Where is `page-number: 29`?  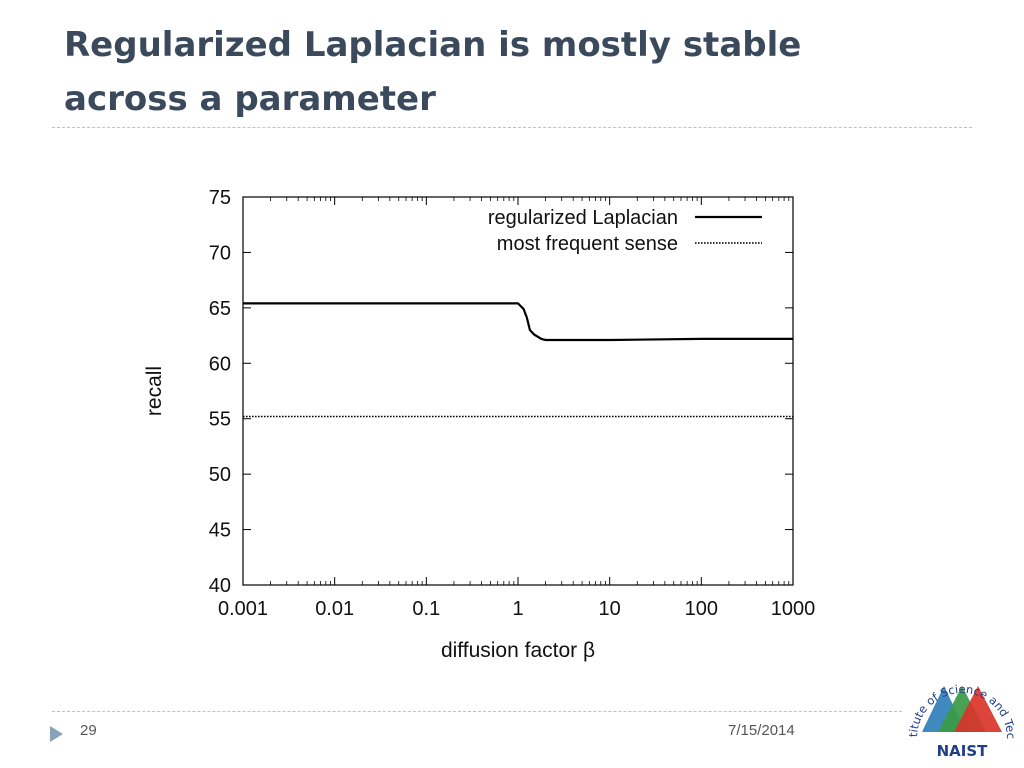 page-number: 29 is located at coordinates (88, 730).